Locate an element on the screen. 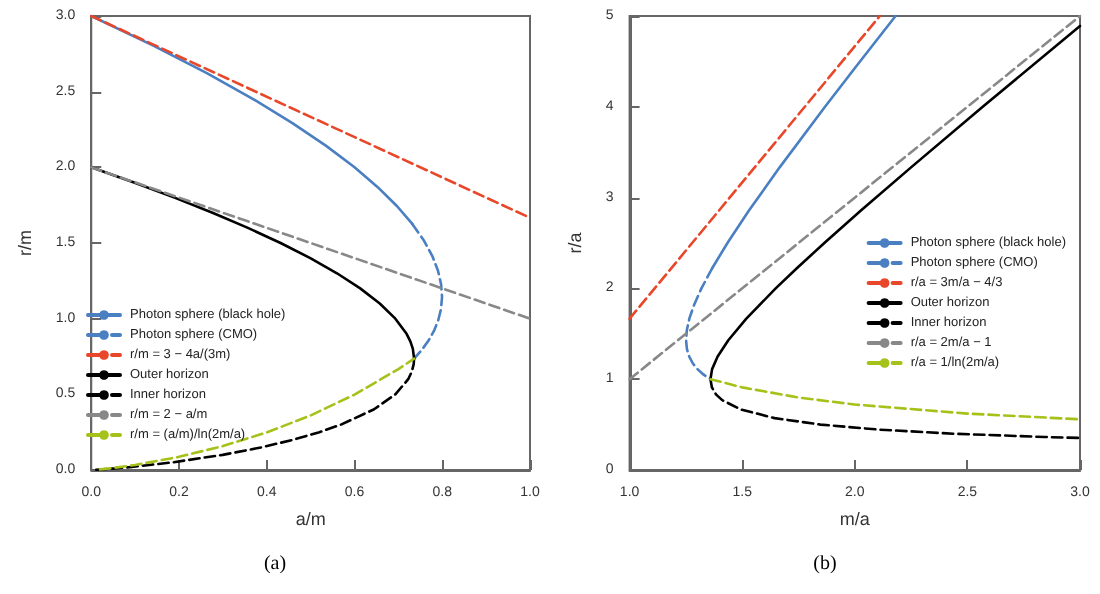  y-axis-title: r/a is located at coordinates (575, 243).